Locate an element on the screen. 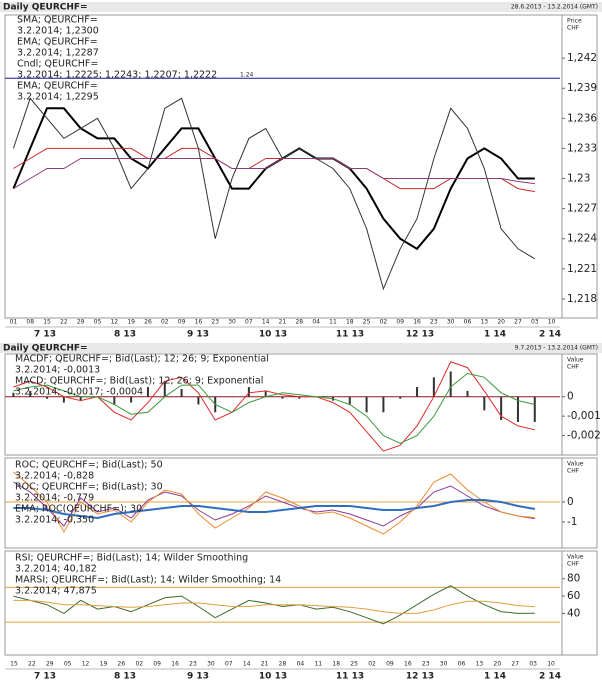 This screenshot has width=602, height=683. legend-value: 3.2.2014; -0,828 is located at coordinates (54, 476).